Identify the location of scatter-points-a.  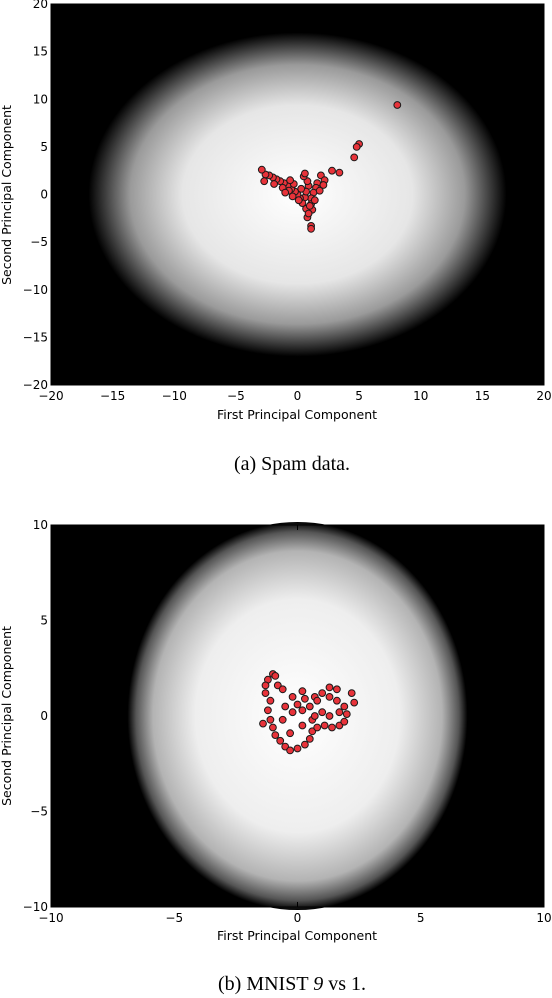
(329, 167).